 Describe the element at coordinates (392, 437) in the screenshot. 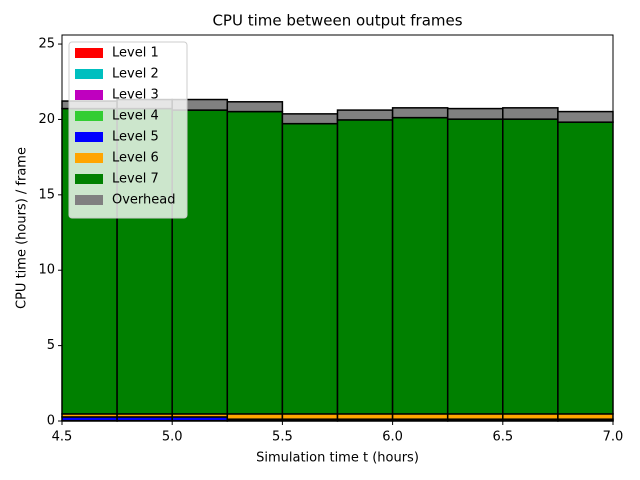

I see `x-tick-label: 6.0` at that location.